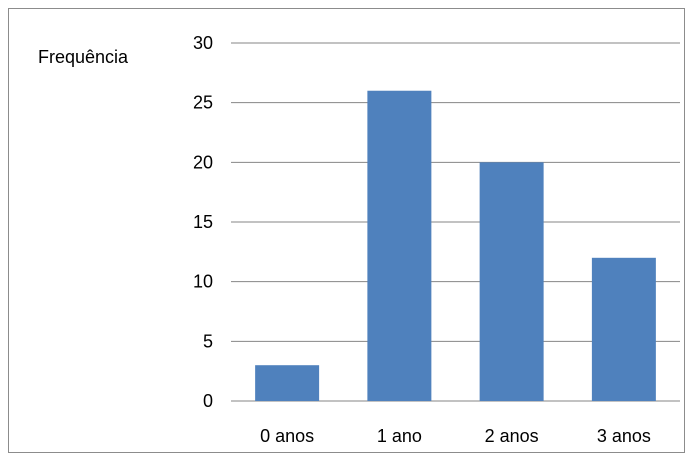 The image size is (697, 459). I want to click on y-axis-label: Frequência, so click(83, 57).